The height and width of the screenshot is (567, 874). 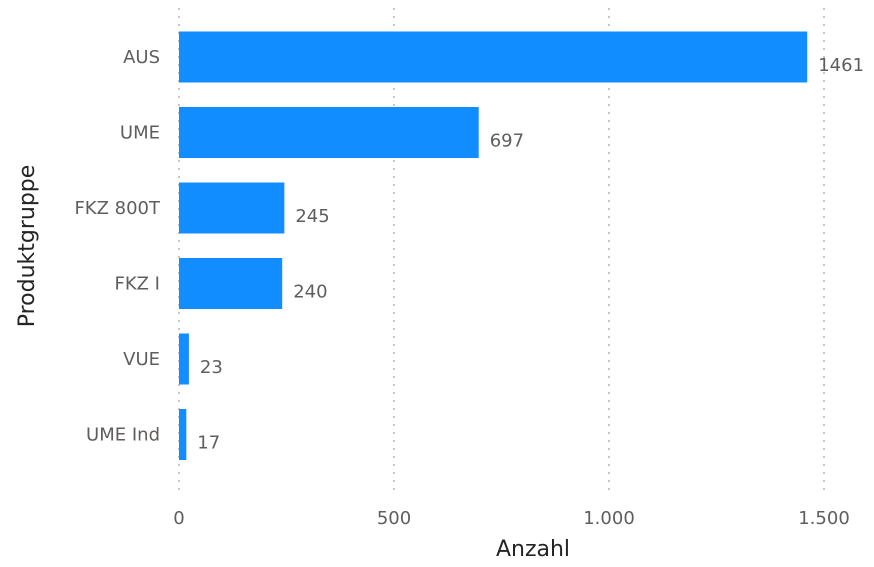 What do you see at coordinates (507, 141) in the screenshot?
I see `data-label: 697` at bounding box center [507, 141].